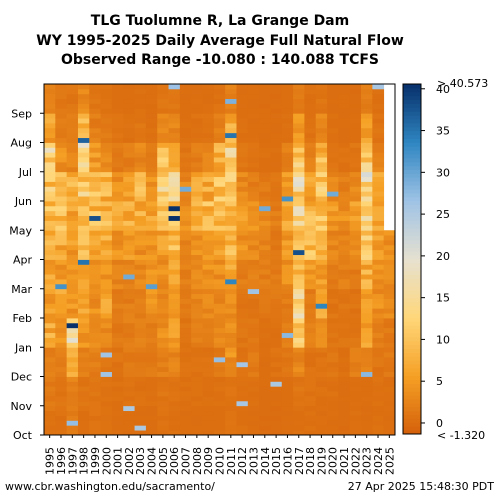 This screenshot has height=500, width=500. What do you see at coordinates (439, 381) in the screenshot?
I see `colorbar-tick-label: 5` at bounding box center [439, 381].